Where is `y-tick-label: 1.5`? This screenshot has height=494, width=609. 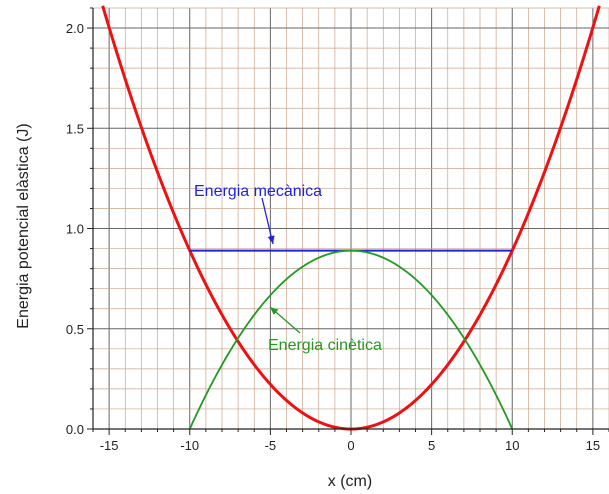 y-tick-label: 1.5 is located at coordinates (75, 128).